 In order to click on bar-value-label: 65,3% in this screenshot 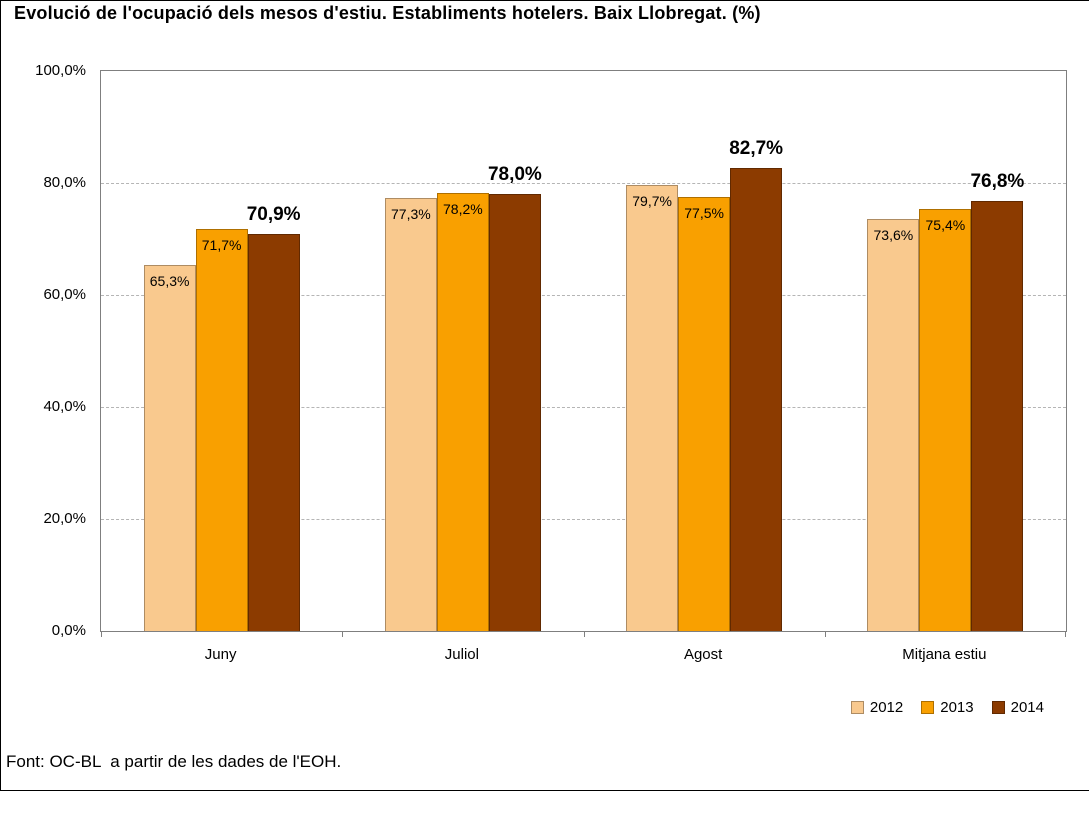, I will do `click(169, 281)`.